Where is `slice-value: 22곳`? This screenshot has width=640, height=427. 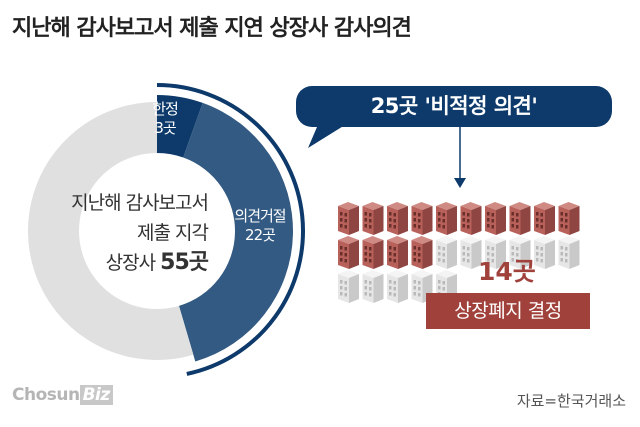
slice-value: 22곳 is located at coordinates (260, 235).